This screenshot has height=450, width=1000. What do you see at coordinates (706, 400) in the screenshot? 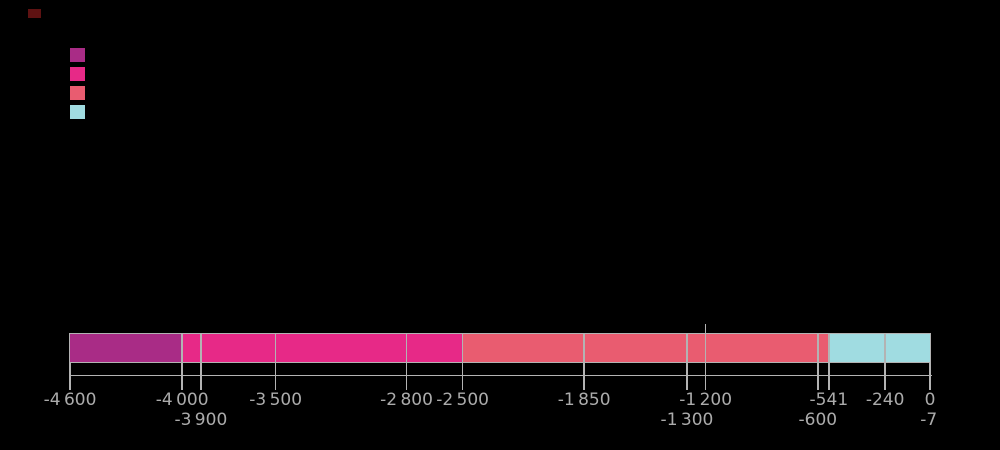
I see `axis-tick-label: -1 200` at bounding box center [706, 400].